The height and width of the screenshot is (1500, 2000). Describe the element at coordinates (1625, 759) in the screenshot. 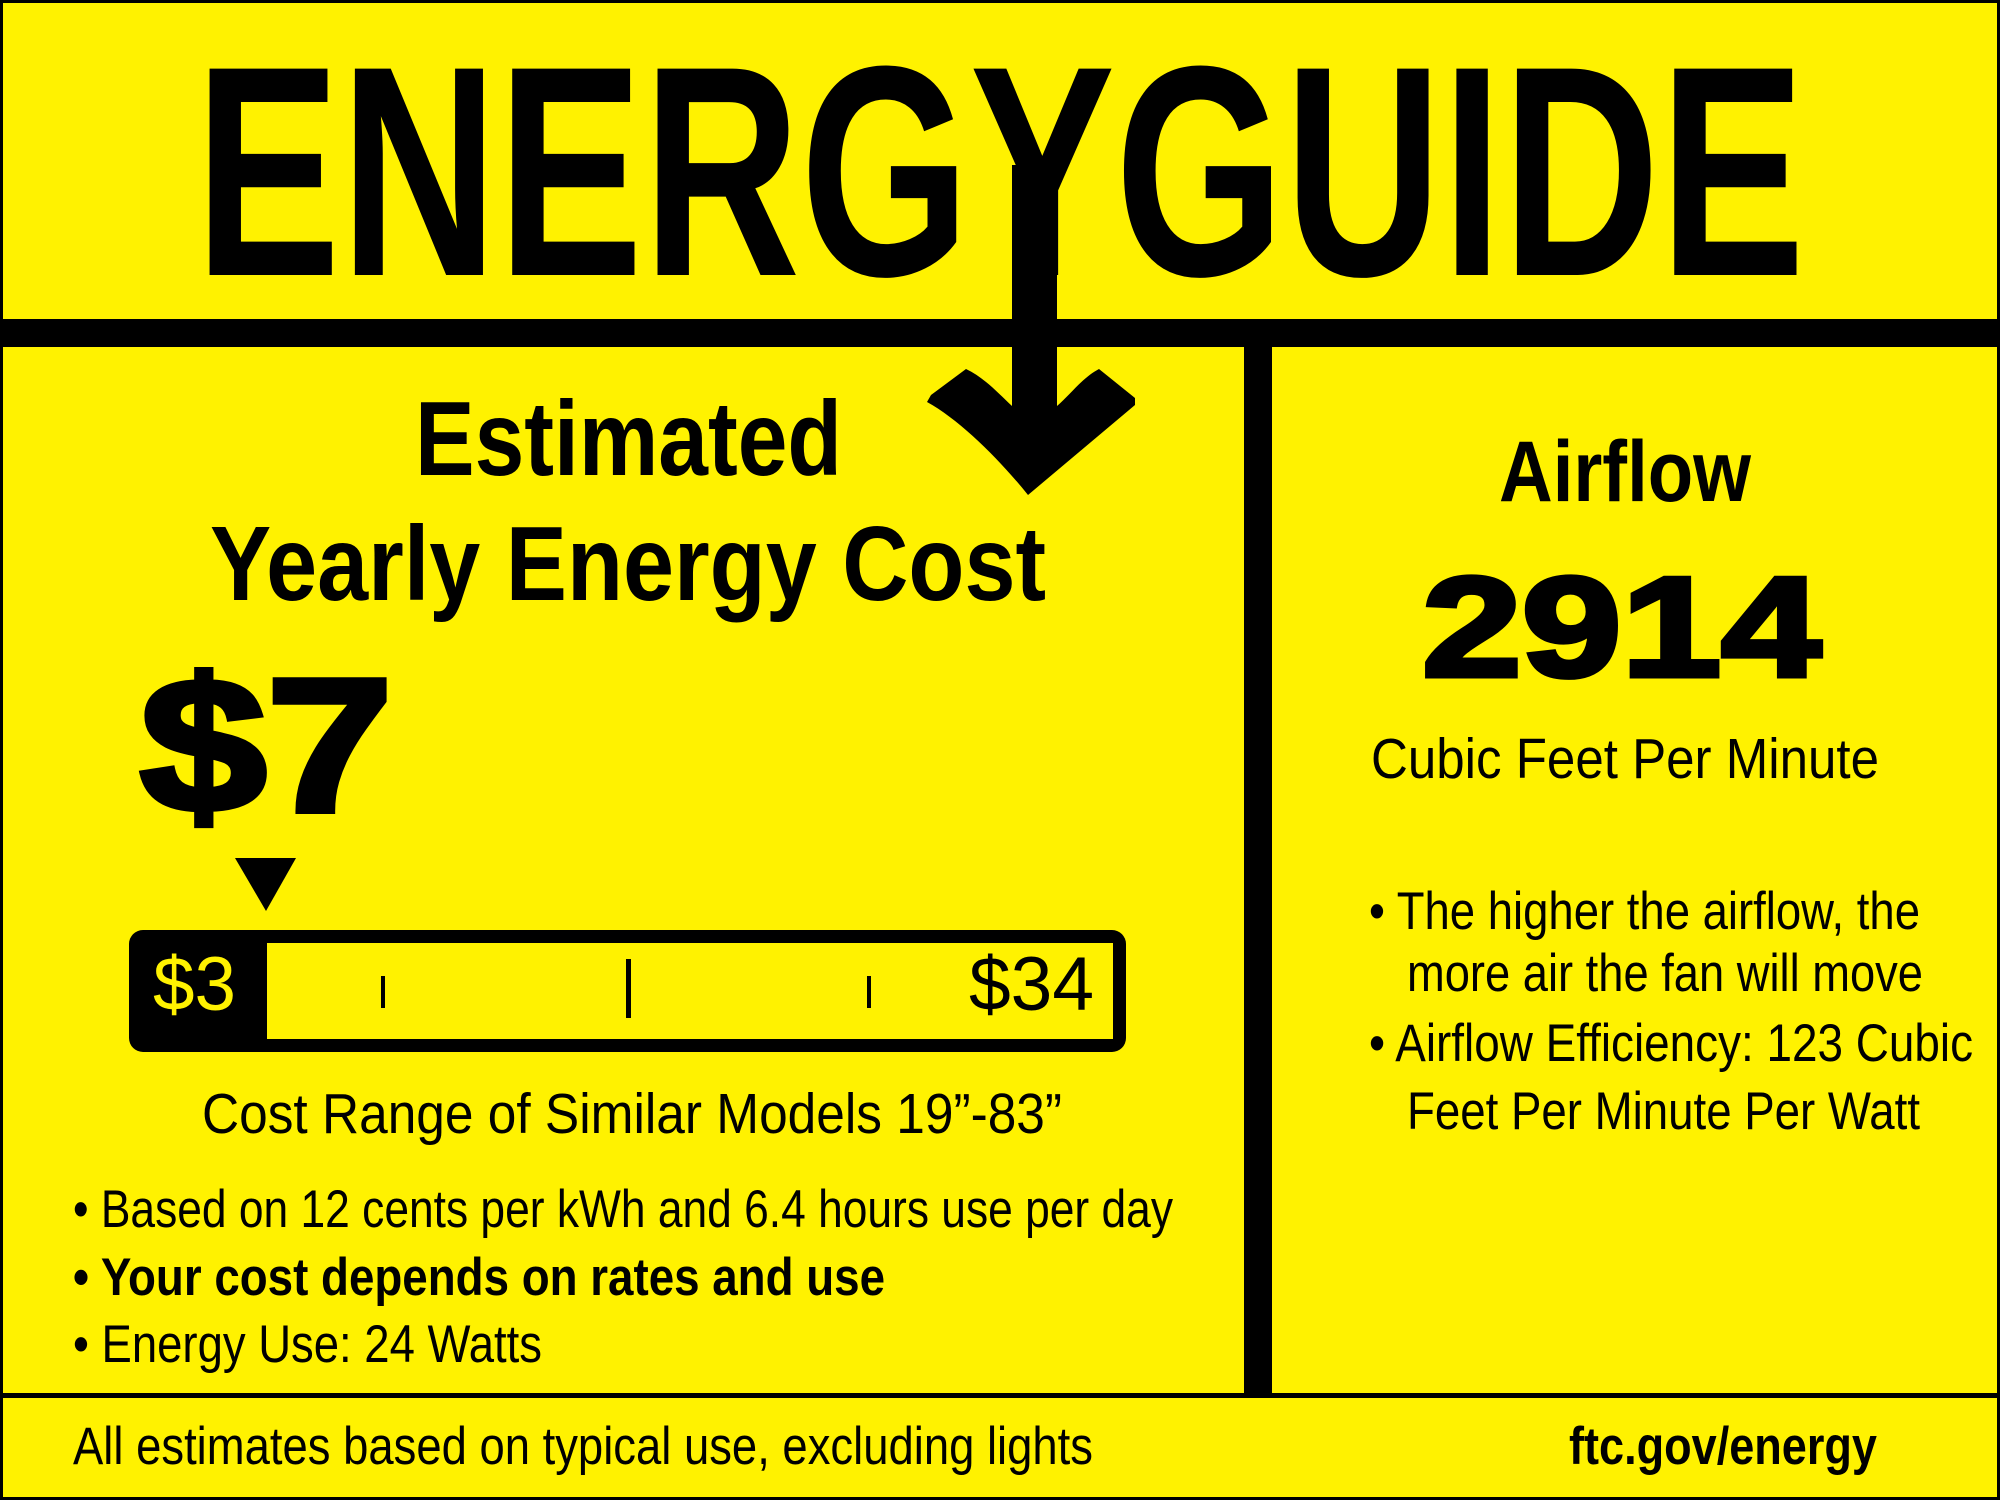

I see `airflow-unit: Cubic Feet Per Minute` at that location.